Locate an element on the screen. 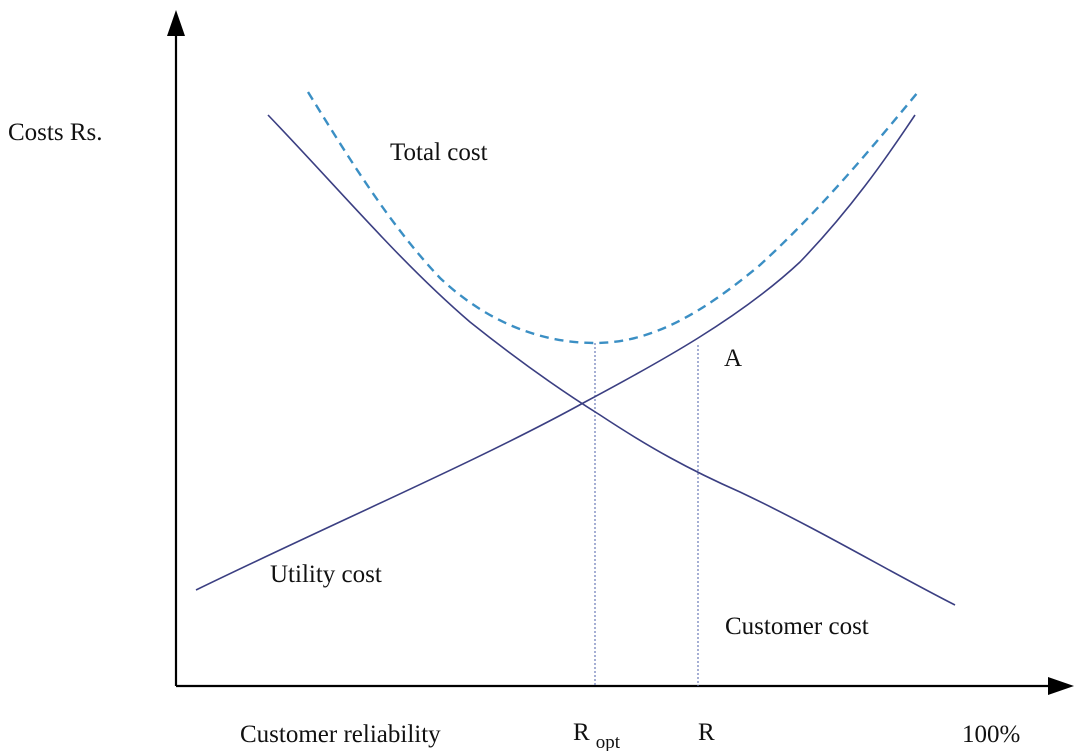  x-axis-arrow is located at coordinates (1061, 686).